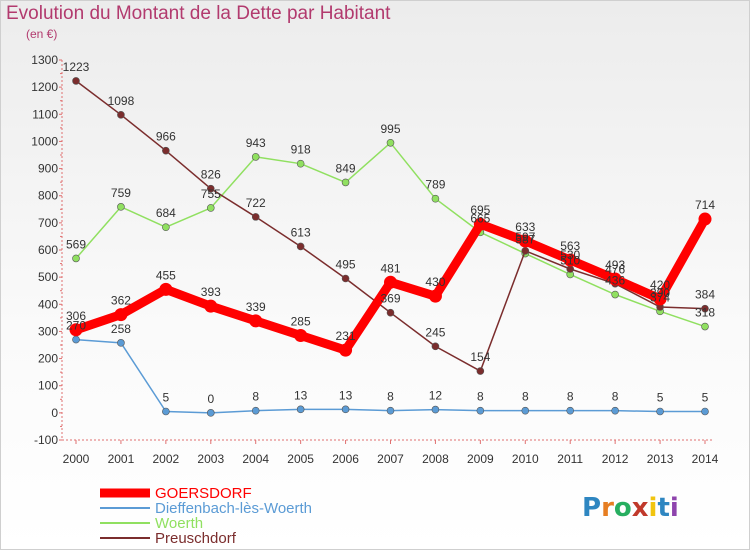 Image resolution: width=750 pixels, height=550 pixels. I want to click on data-label: 436, so click(615, 281).